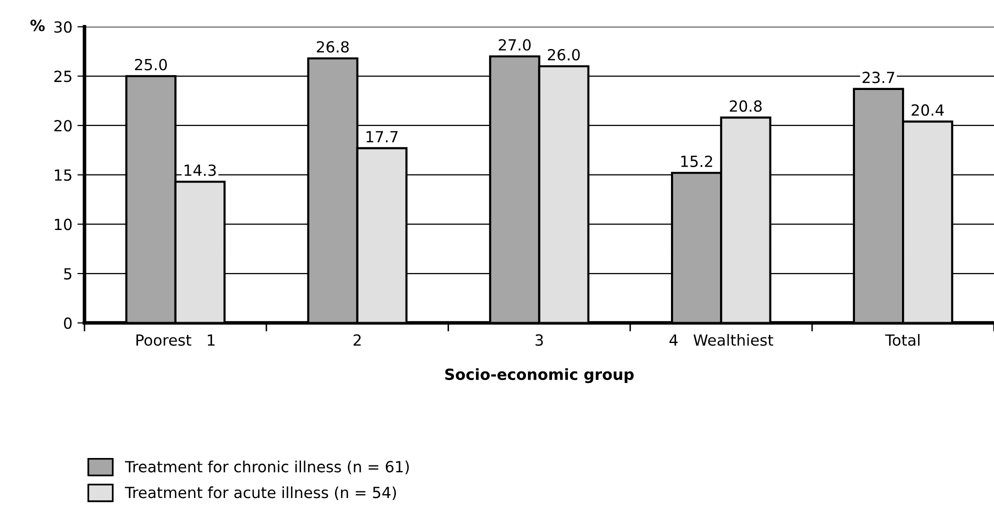 The image size is (994, 515). I want to click on legend-label: Treatment for acute illness (n = 54), so click(260, 493).